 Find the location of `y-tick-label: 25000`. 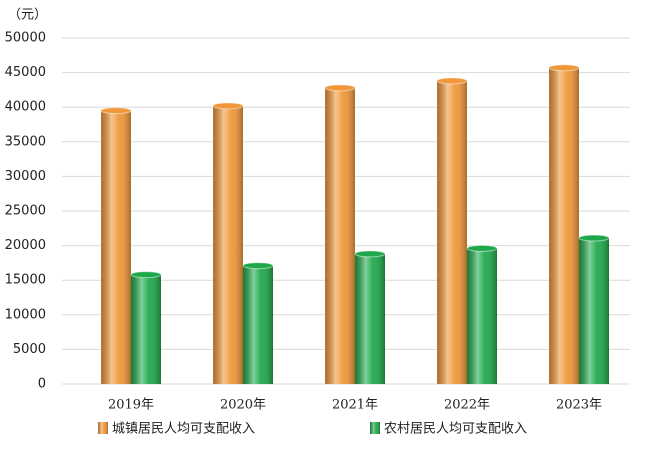

y-tick-label: 25000 is located at coordinates (25, 211).